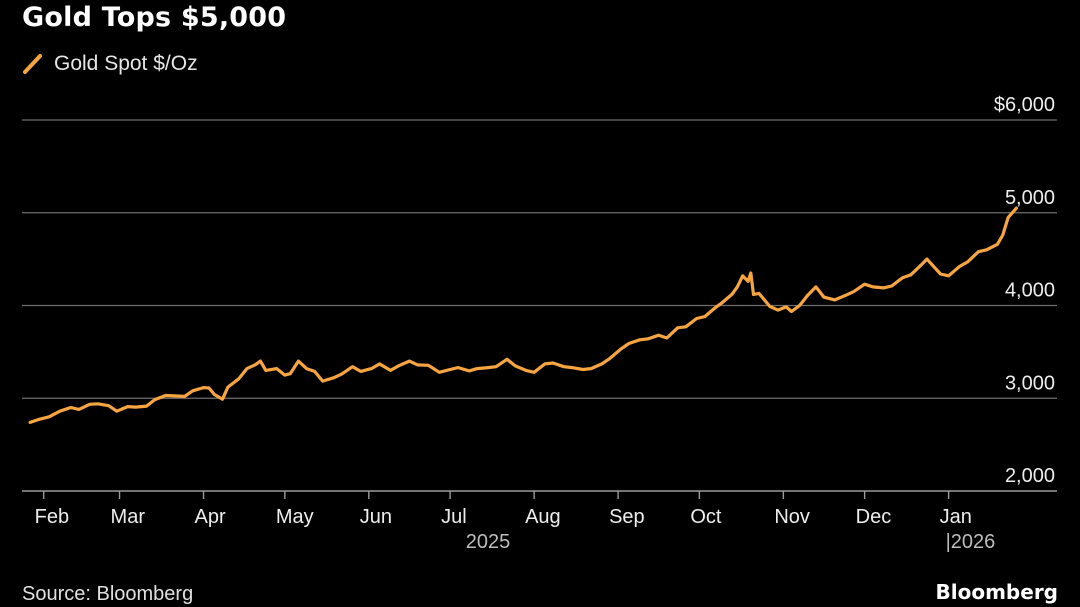  What do you see at coordinates (792, 517) in the screenshot?
I see `x-tick-label-nov: Nov` at bounding box center [792, 517].